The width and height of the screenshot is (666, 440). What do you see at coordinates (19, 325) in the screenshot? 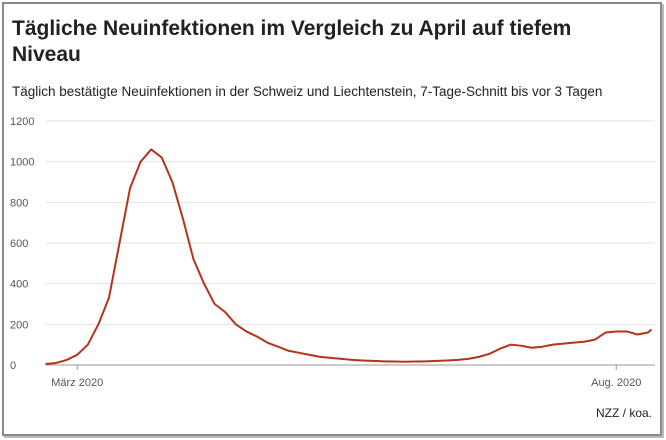
I see `y-tick-label: 200` at bounding box center [19, 325].